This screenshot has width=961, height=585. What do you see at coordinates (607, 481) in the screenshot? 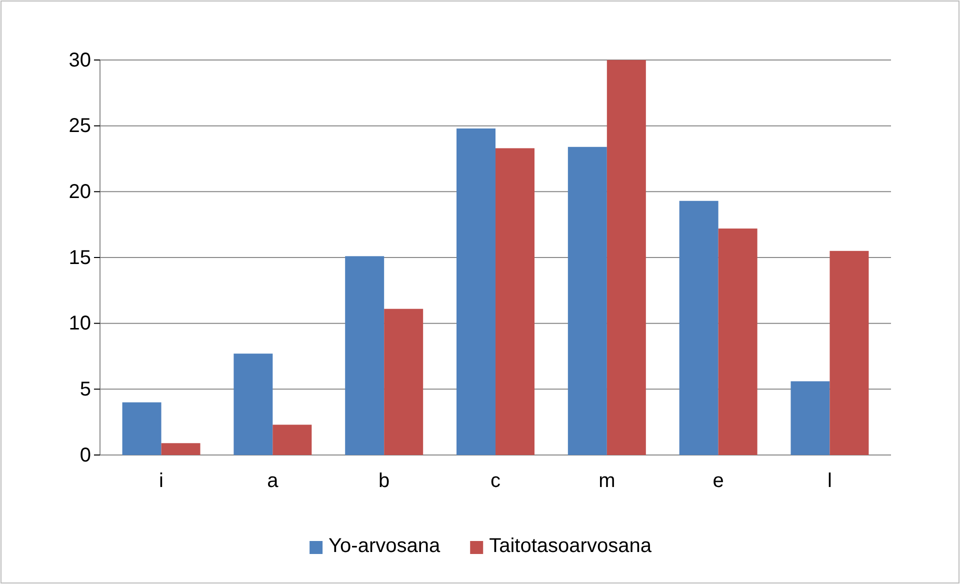
I see `x-tick-label: m` at bounding box center [607, 481].